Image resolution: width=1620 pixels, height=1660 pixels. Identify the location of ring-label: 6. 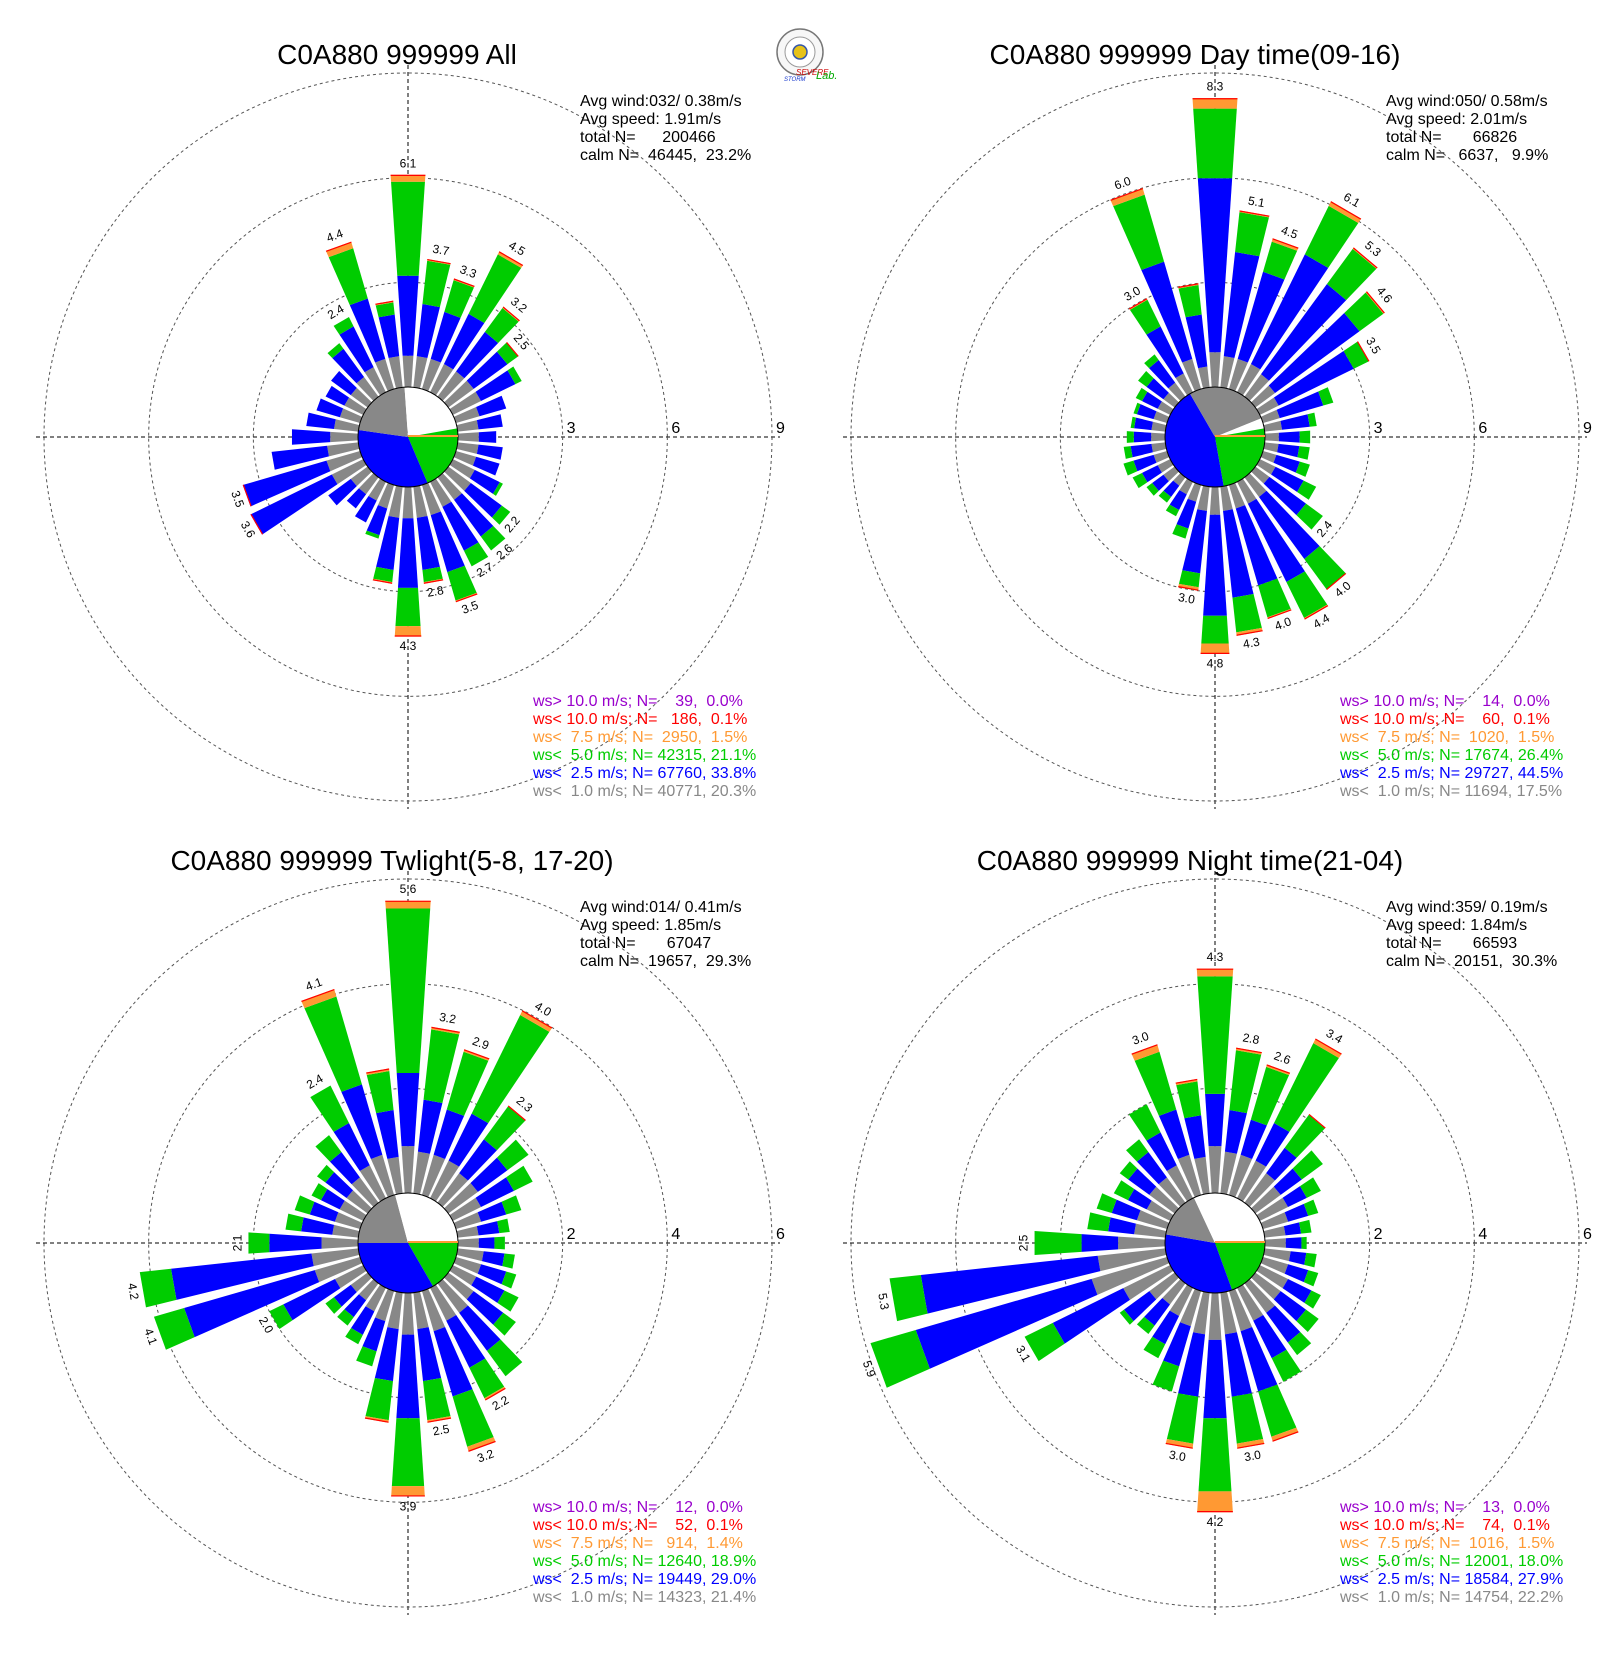
(675, 428).